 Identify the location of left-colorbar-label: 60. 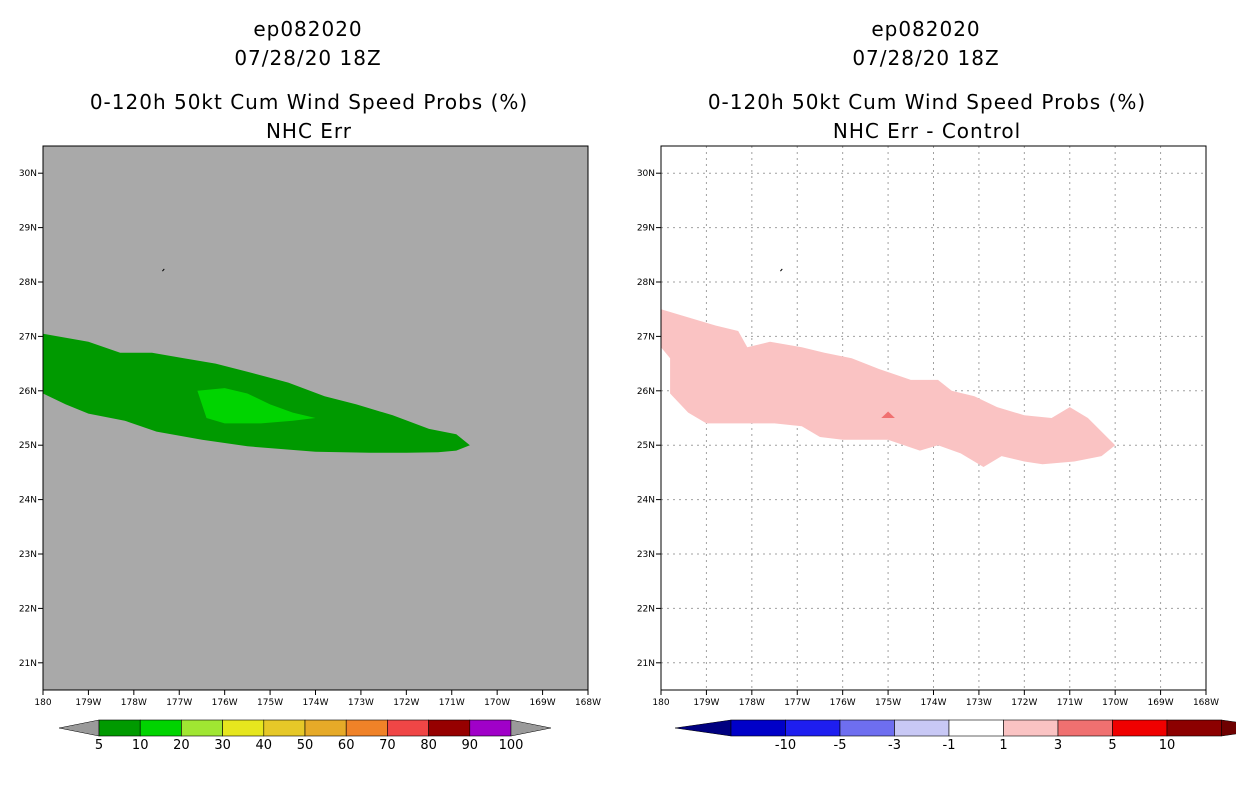
(346, 745).